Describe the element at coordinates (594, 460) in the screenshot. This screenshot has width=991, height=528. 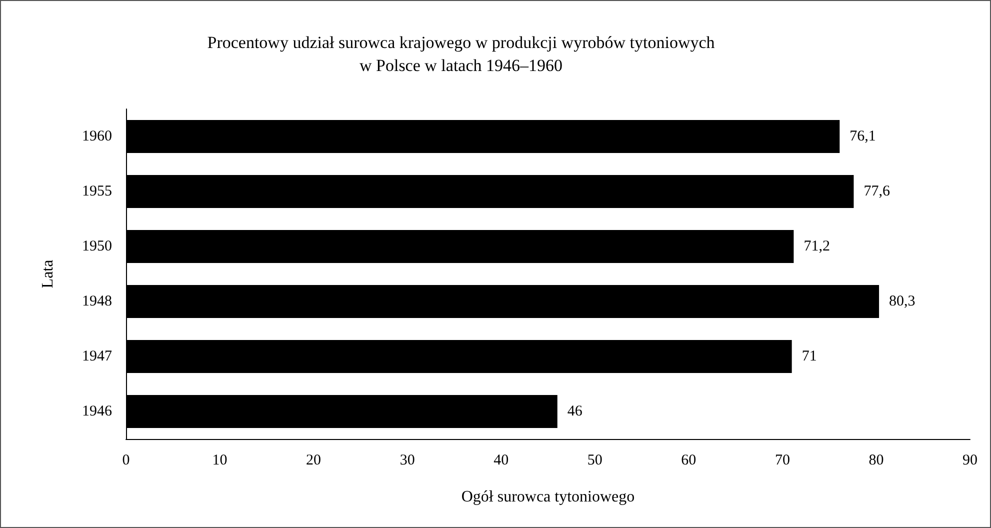
I see `x-tick-label: 50` at that location.